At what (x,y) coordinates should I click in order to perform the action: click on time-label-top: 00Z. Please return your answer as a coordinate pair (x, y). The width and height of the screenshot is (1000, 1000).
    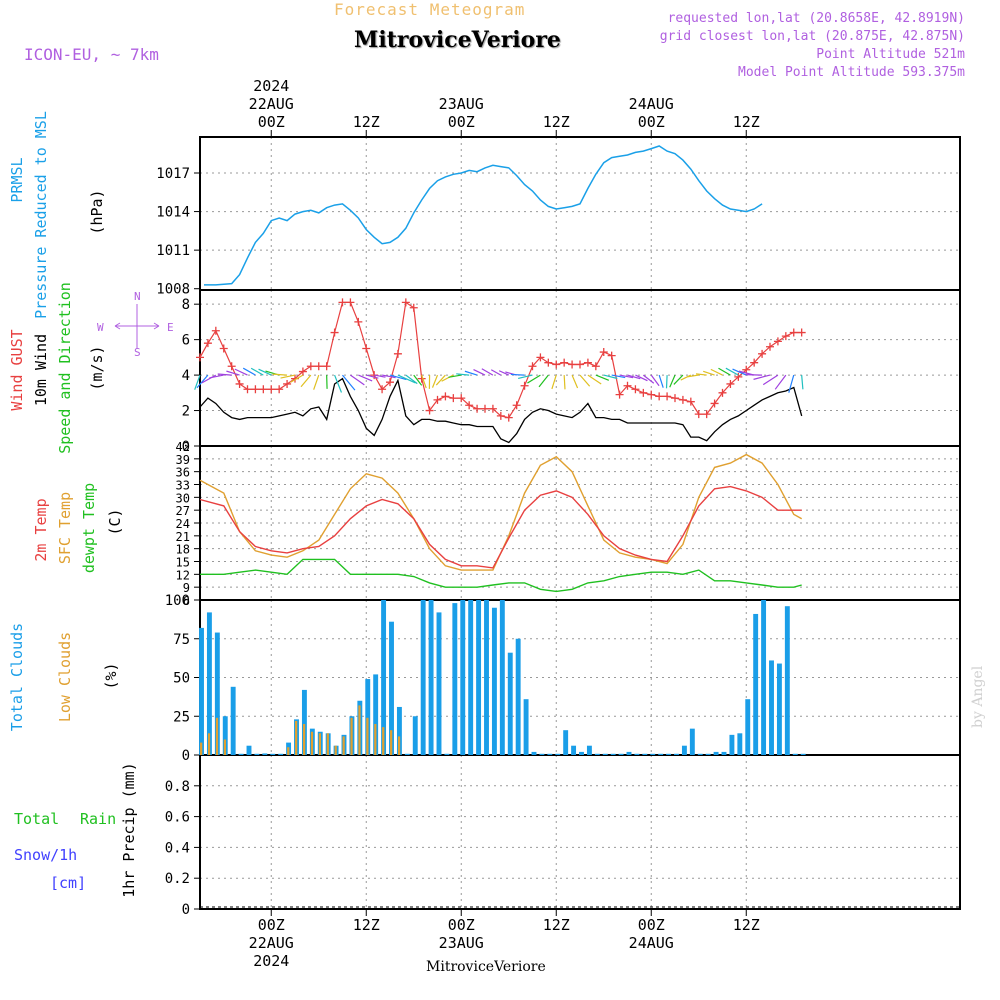
    Looking at the image, I should click on (461, 122).